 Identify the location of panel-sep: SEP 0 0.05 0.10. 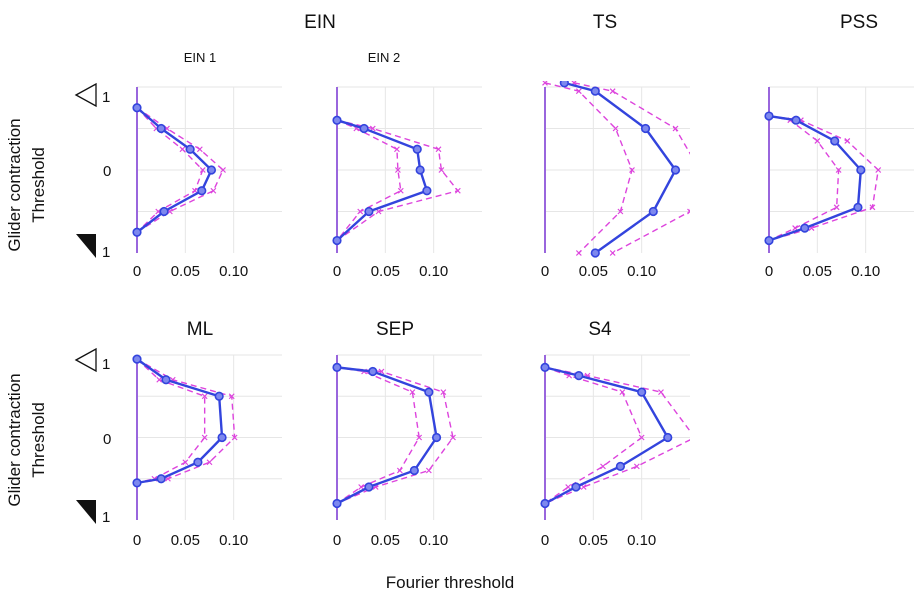
(407, 434).